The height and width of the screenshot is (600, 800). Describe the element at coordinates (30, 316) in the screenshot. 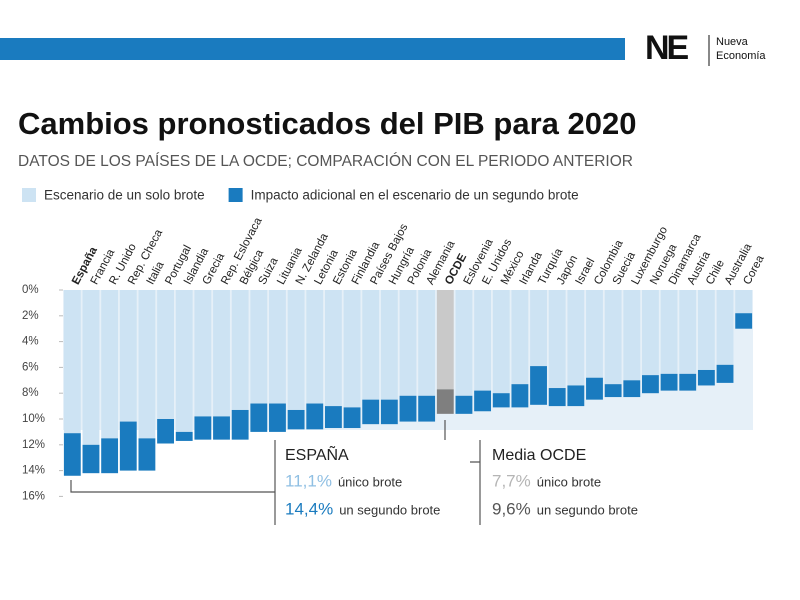

I see `y-tick-label: 2%` at that location.